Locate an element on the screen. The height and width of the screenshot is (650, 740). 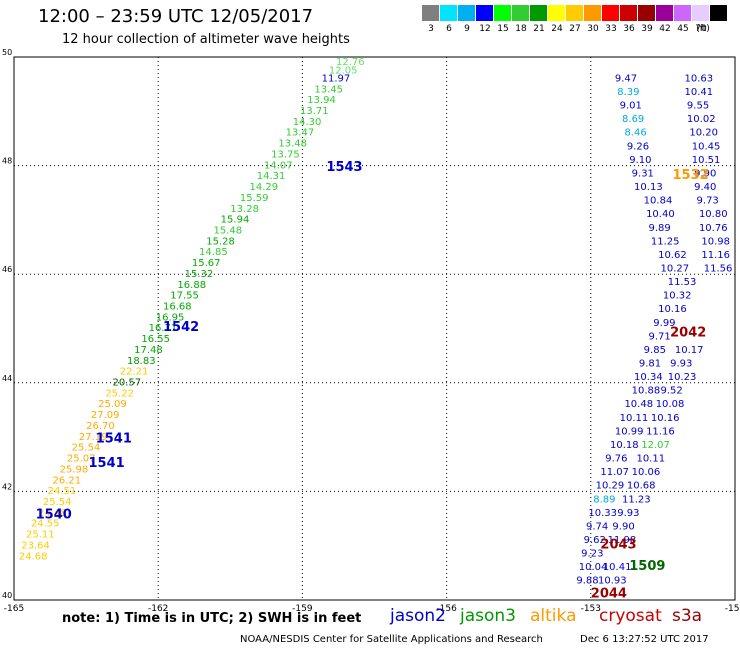
satellite-legend-item: jason3 is located at coordinates (488, 616).